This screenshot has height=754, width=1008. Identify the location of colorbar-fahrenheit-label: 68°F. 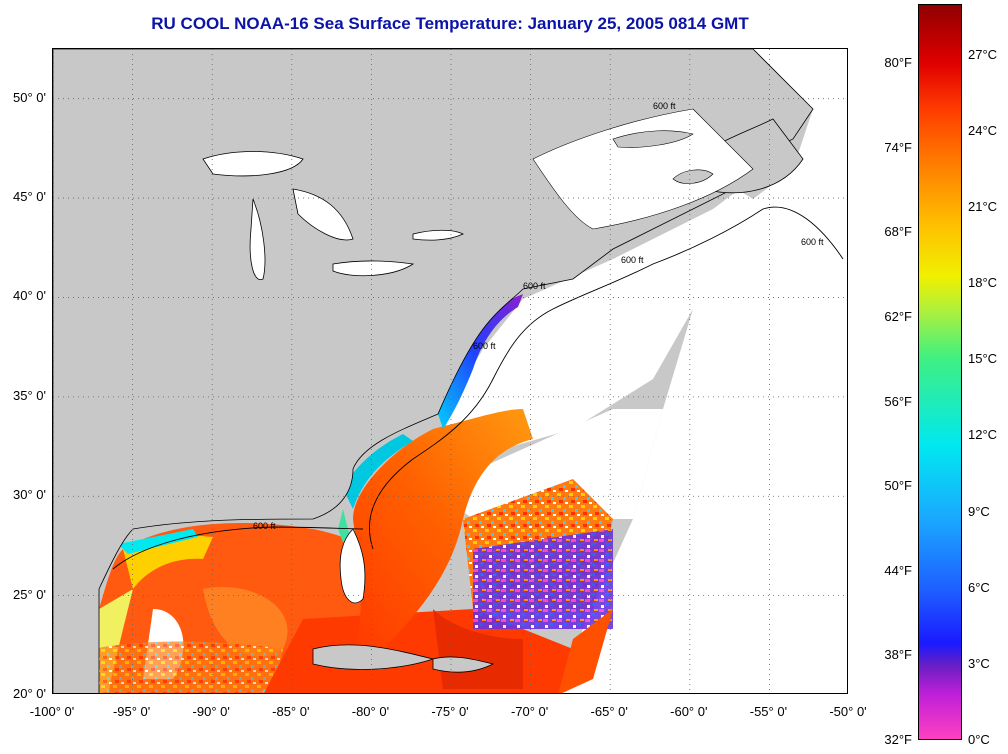
(898, 232).